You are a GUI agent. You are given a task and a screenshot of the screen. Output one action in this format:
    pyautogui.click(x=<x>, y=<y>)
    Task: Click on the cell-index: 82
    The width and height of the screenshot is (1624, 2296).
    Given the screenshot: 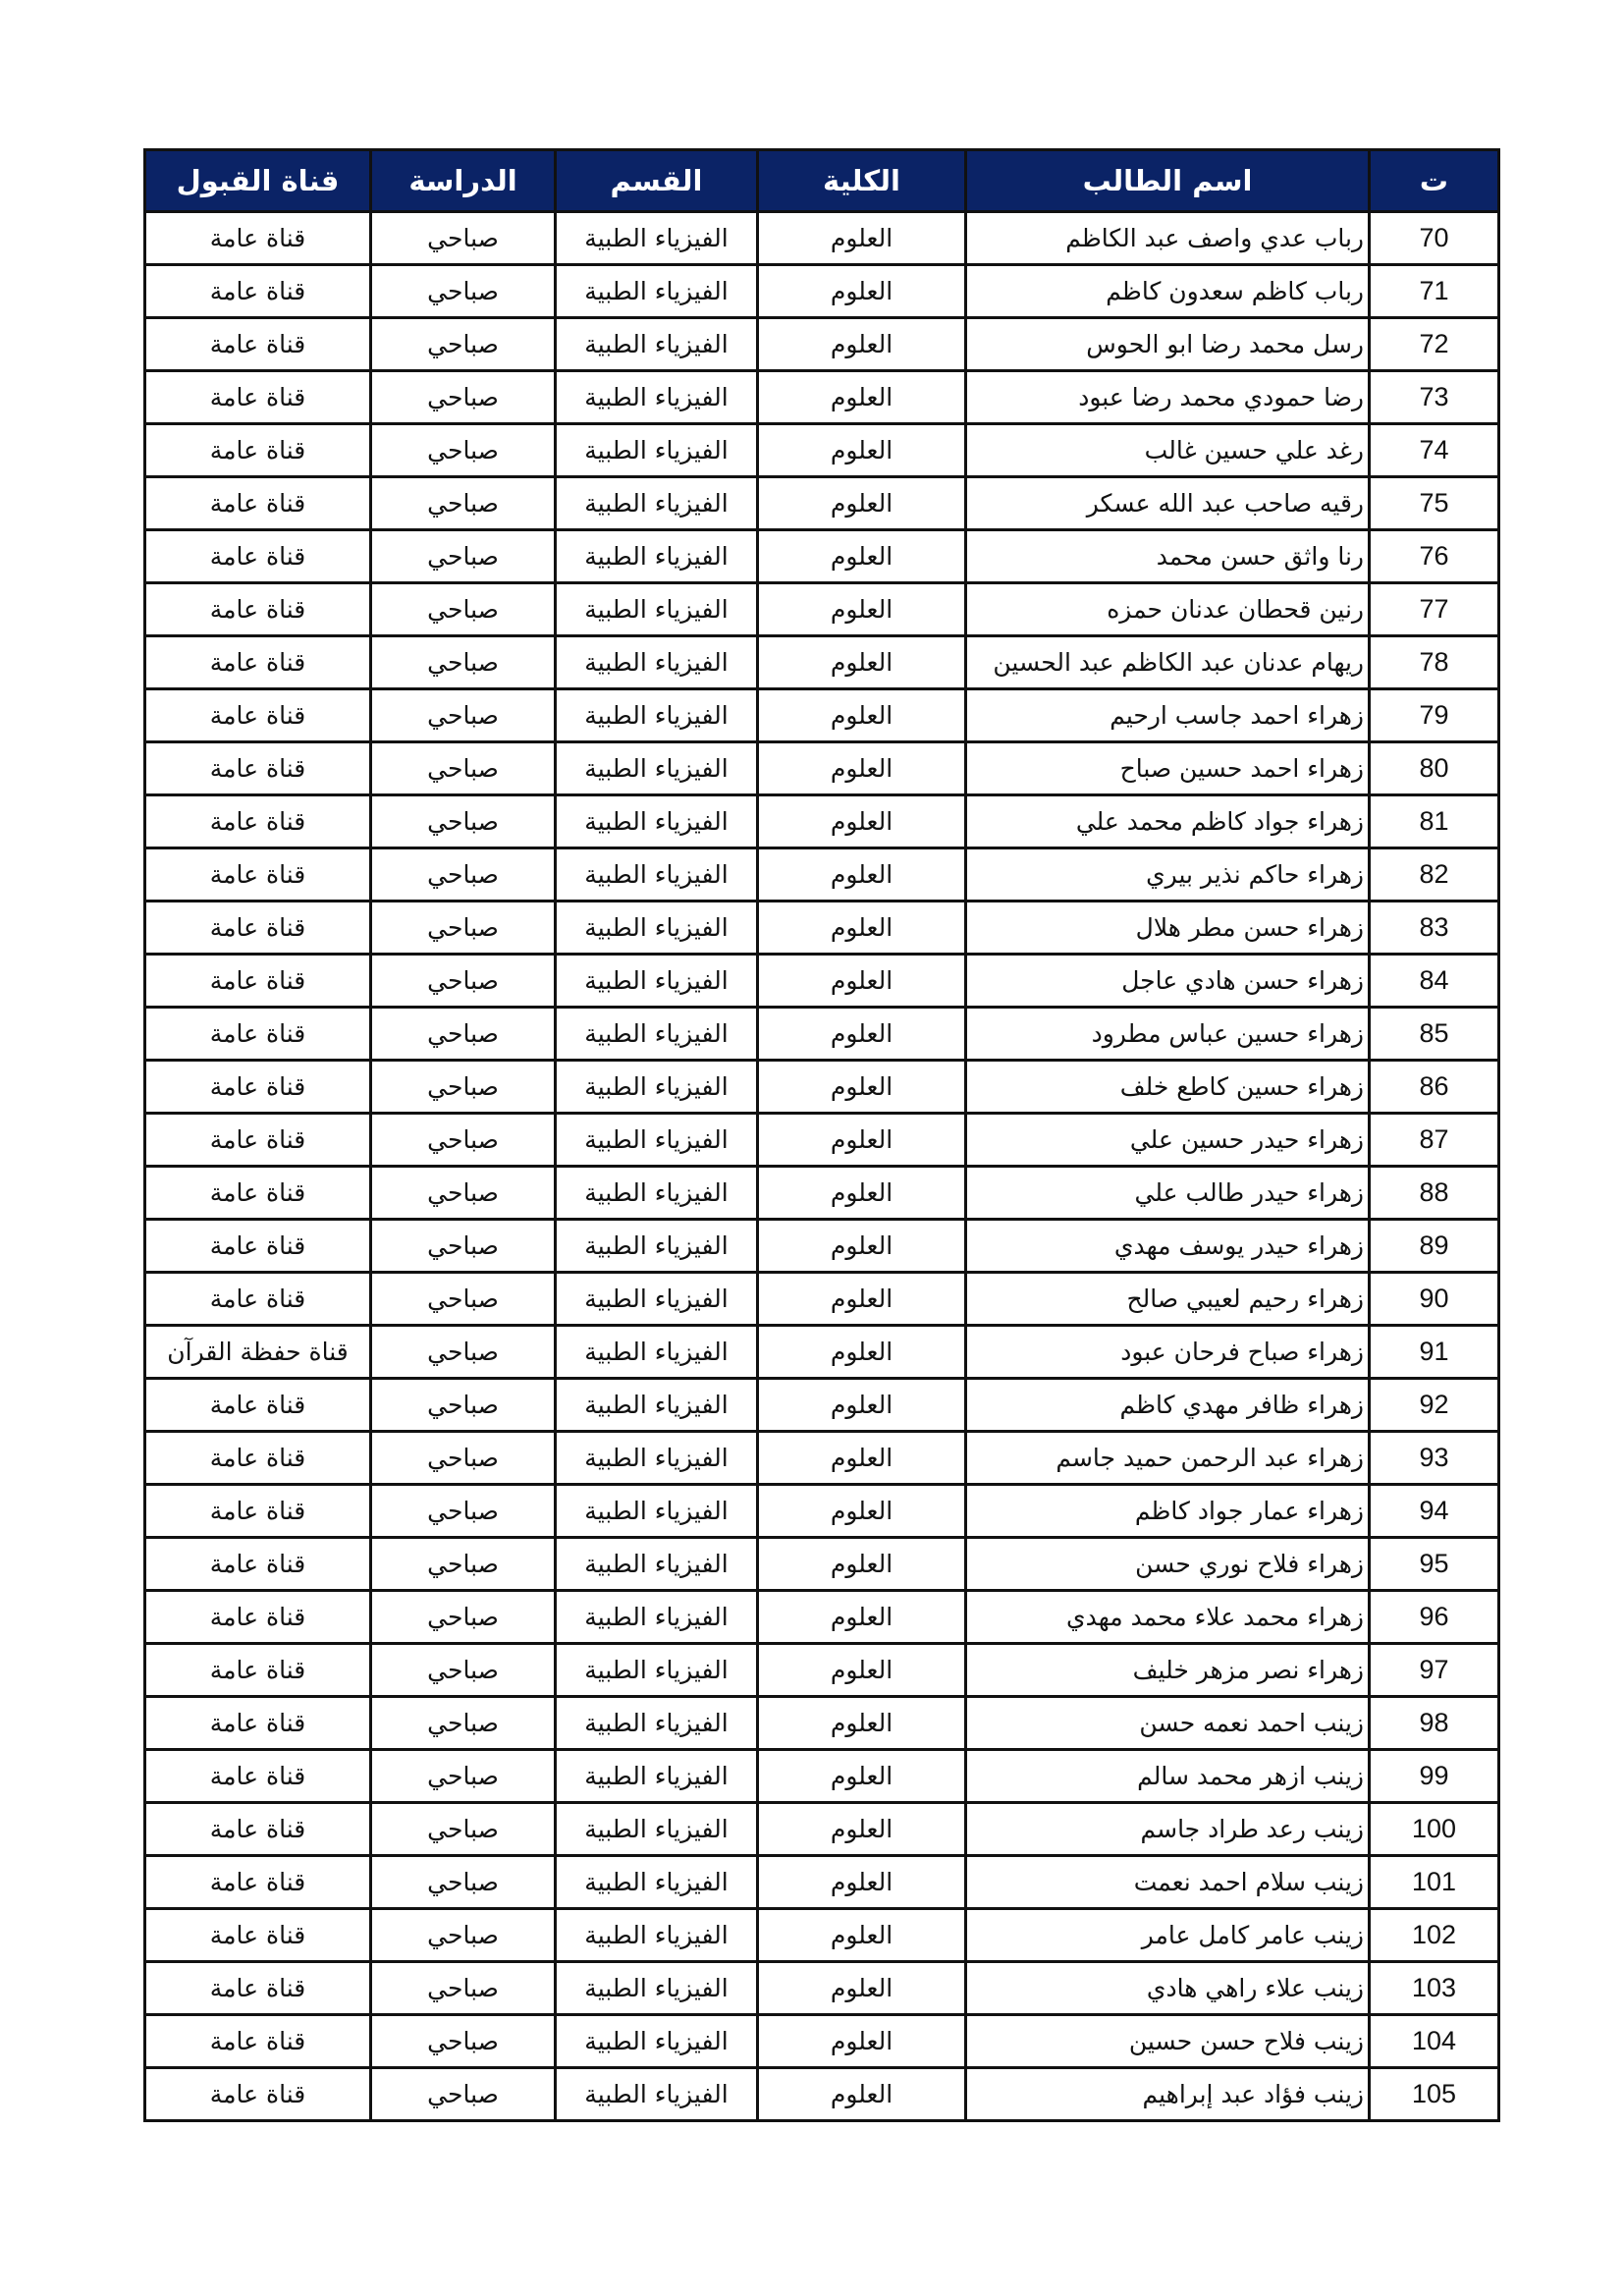 What is the action you would take?
    pyautogui.click(x=1434, y=874)
    